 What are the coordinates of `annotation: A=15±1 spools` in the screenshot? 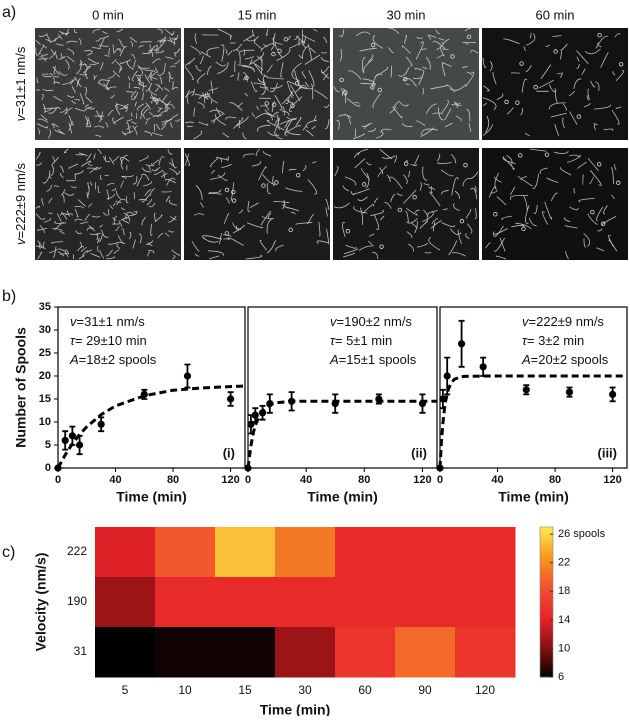 It's located at (373, 359).